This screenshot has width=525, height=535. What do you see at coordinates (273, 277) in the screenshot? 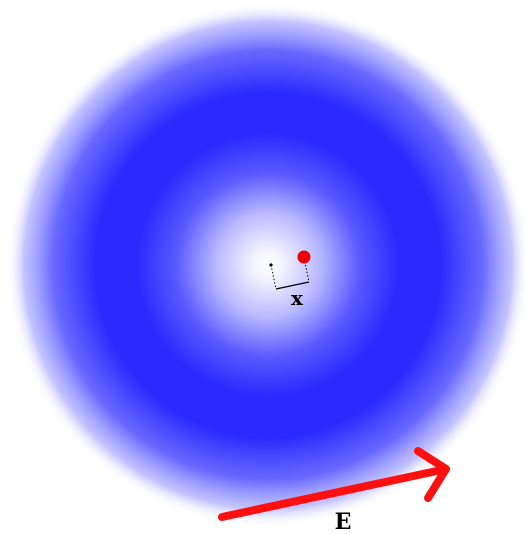
I see `center-dotted-line` at bounding box center [273, 277].